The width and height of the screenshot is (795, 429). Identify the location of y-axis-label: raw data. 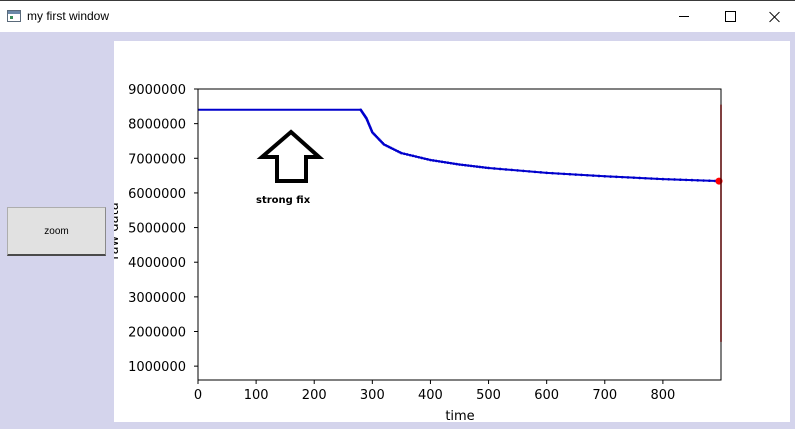
(118, 230).